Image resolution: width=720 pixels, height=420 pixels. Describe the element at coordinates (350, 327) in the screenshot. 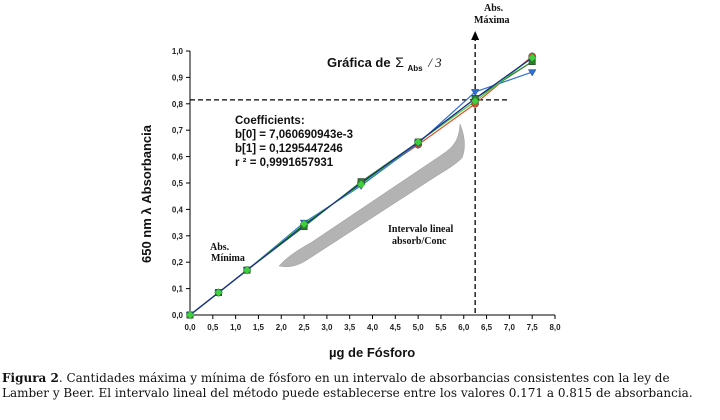

I see `x-tick-label: 3,5` at that location.